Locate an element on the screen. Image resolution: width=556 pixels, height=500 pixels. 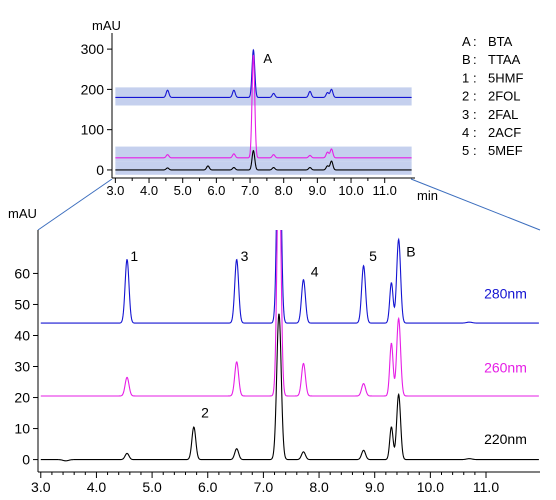
overview-peak-label-a: A is located at coordinates (267, 58).